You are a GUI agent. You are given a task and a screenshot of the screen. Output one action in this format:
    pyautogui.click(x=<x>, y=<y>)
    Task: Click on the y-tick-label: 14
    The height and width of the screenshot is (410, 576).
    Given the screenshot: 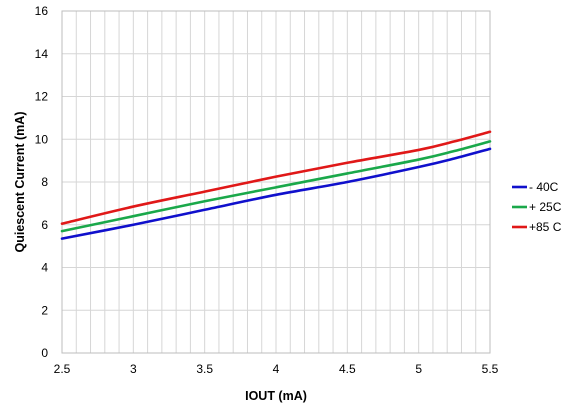 What is the action you would take?
    pyautogui.click(x=42, y=54)
    